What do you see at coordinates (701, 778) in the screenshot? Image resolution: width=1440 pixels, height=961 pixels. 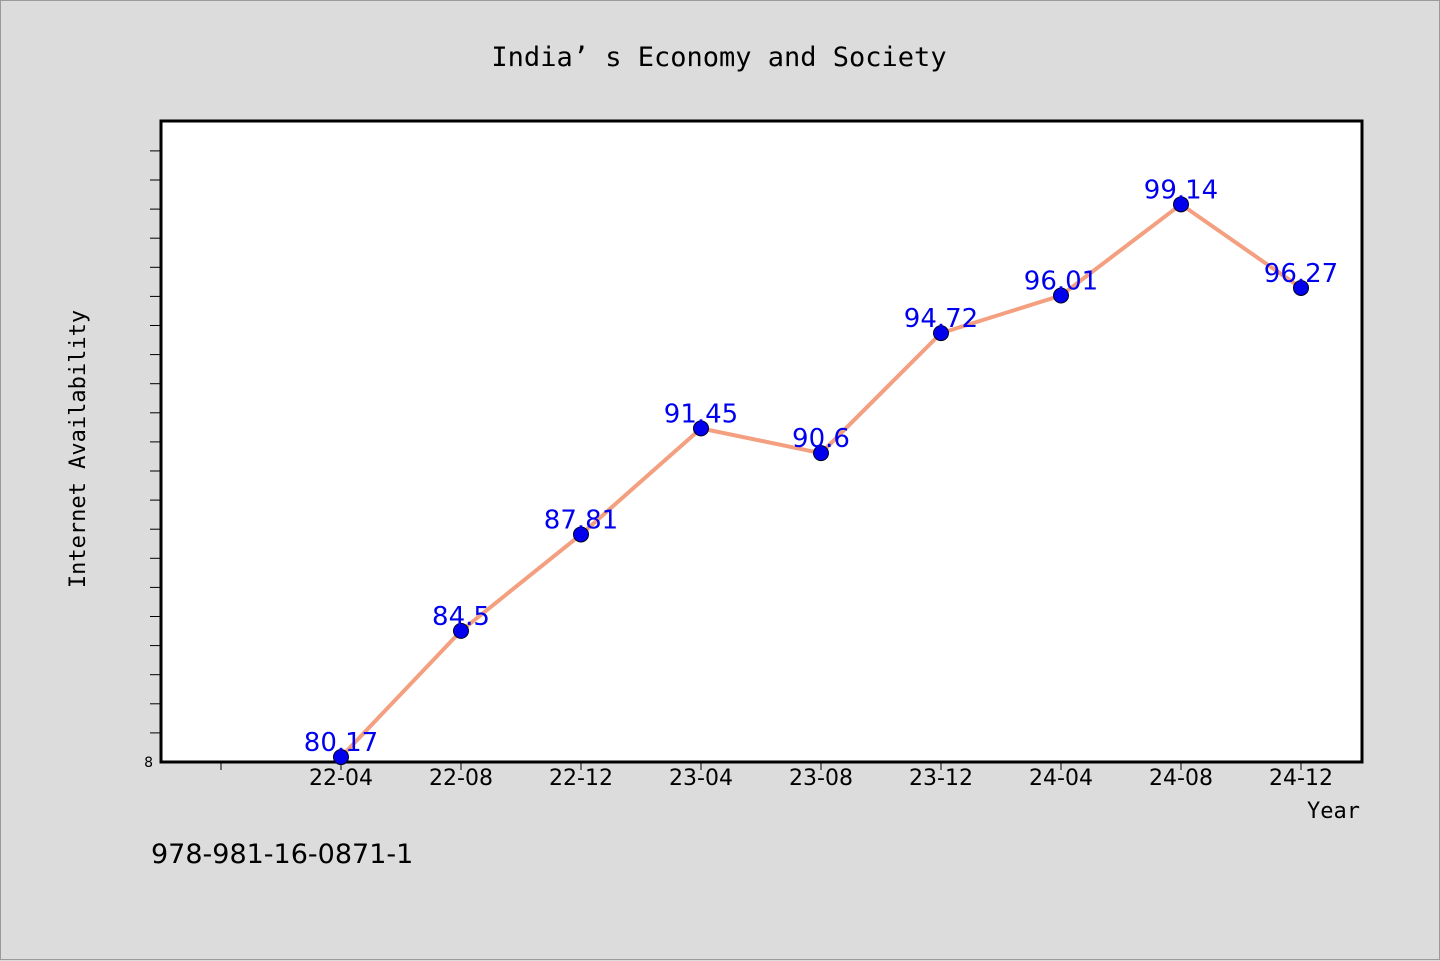 I see `x-tick-label: 23-04` at bounding box center [701, 778].